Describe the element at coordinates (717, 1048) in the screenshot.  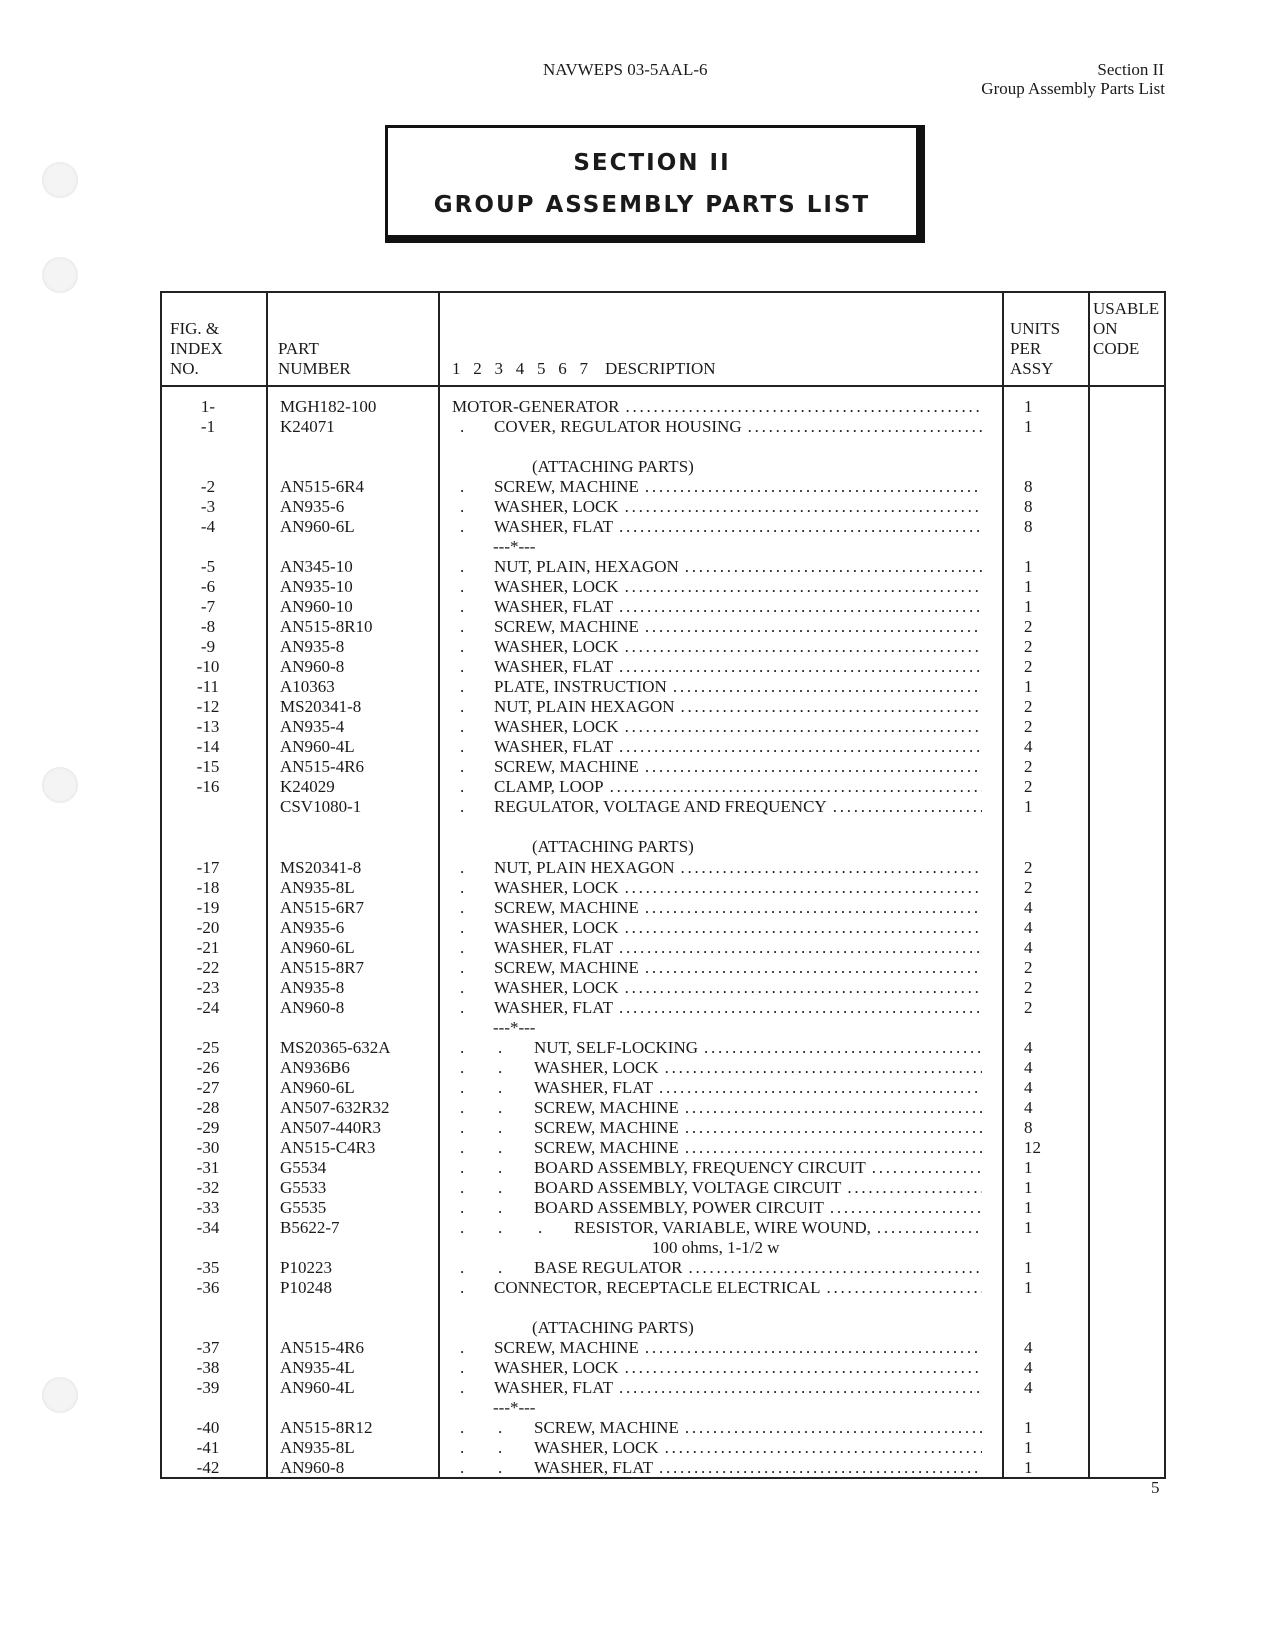
I see `table-row-description: .. NUT, SELF-LOCKING` at that location.